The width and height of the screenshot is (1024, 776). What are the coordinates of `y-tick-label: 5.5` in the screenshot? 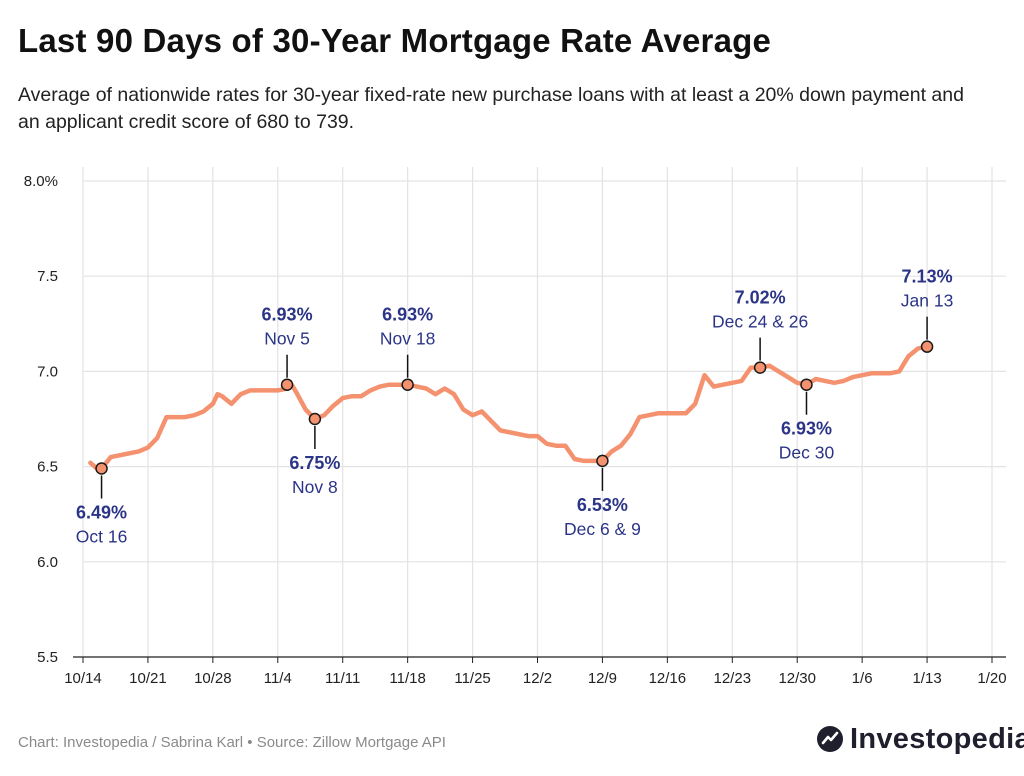 It's located at (47, 657).